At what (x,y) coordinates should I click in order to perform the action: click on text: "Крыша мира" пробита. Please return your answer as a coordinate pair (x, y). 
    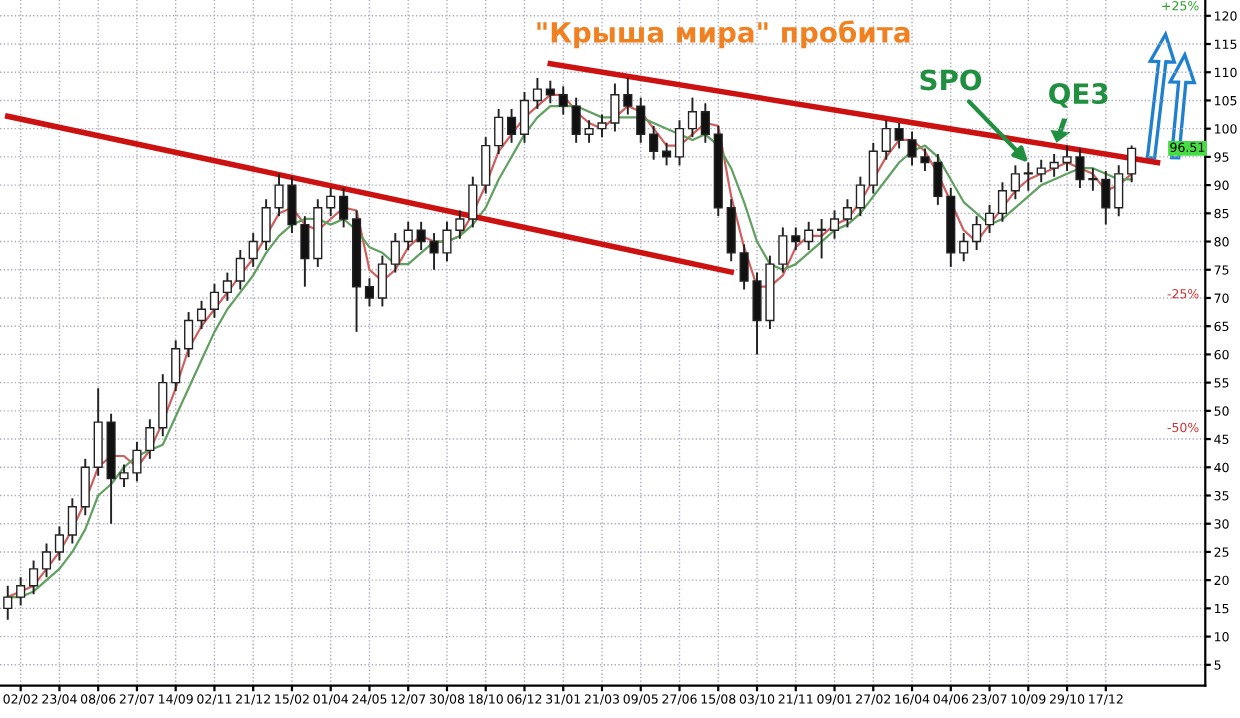
    Looking at the image, I should click on (723, 34).